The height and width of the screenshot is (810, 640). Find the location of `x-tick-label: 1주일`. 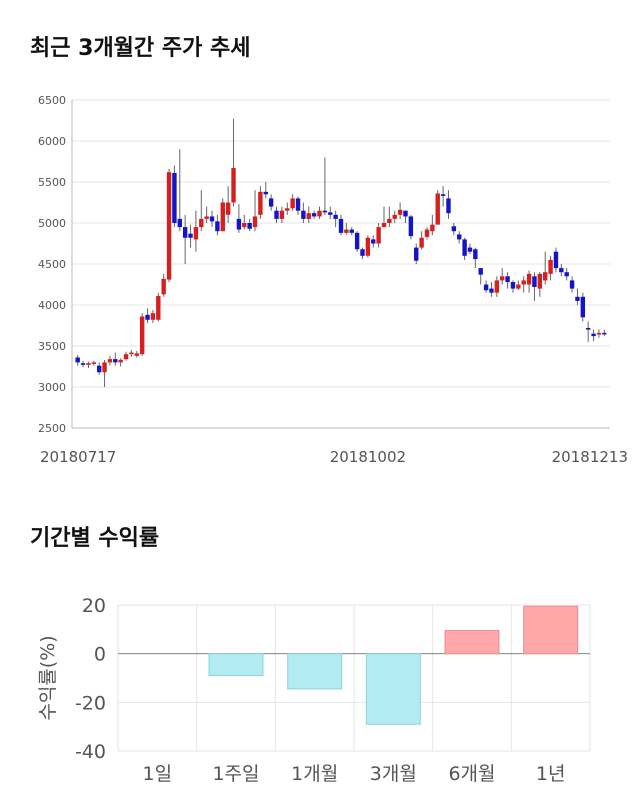

x-tick-label: 1주일 is located at coordinates (235, 774).